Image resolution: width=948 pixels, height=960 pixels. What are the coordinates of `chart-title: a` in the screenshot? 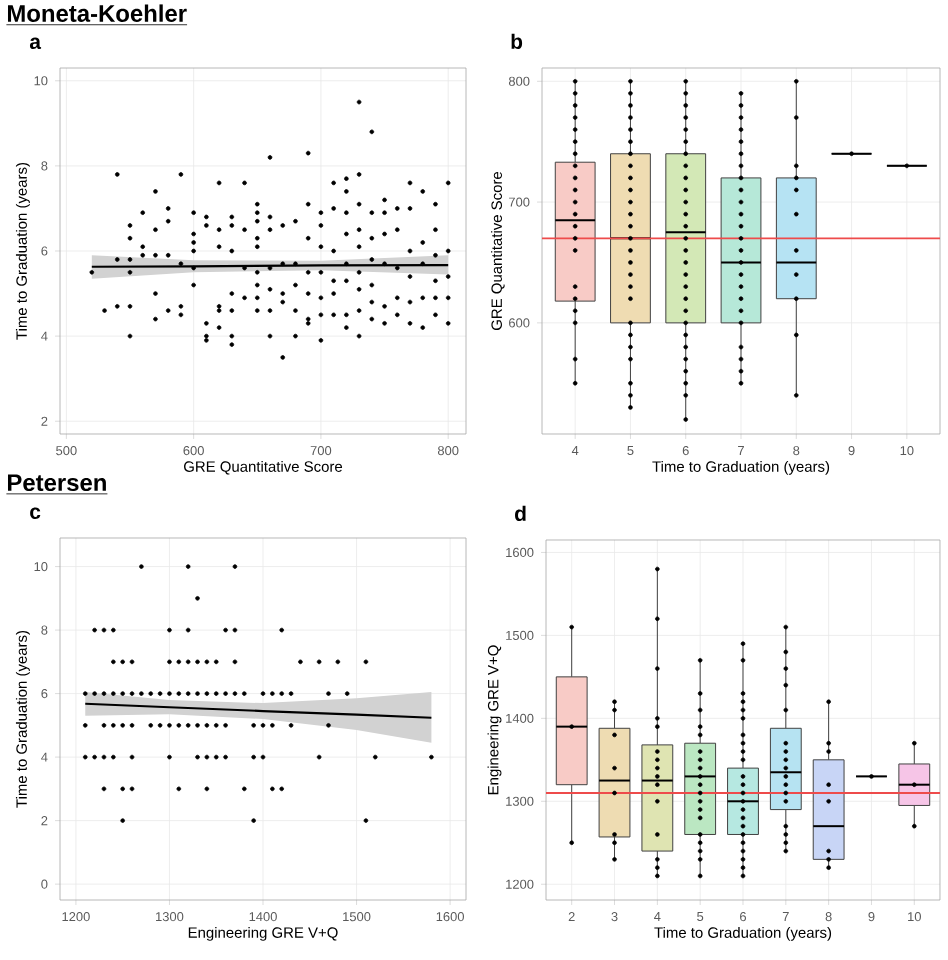 It's located at (35, 43).